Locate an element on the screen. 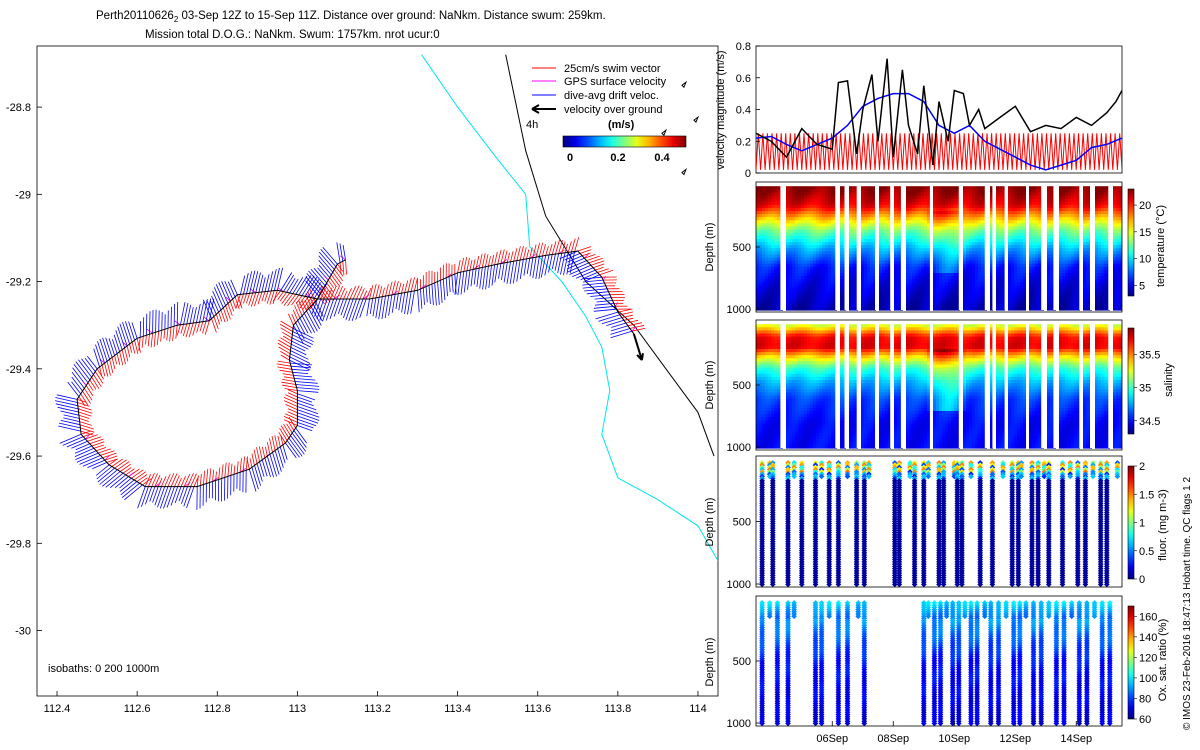  gps-vector is located at coordinates (131, 474).